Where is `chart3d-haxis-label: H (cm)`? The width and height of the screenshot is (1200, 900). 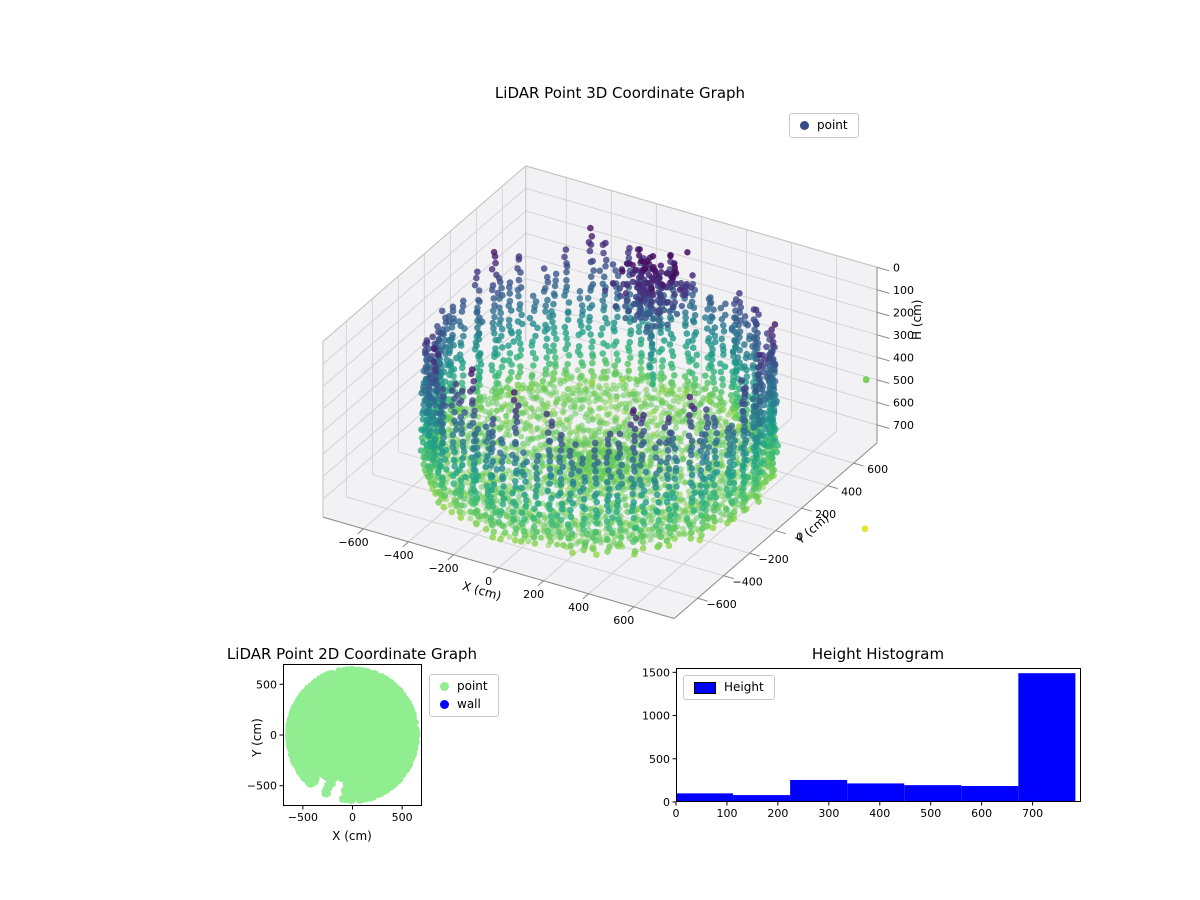 chart3d-haxis-label: H (cm) is located at coordinates (917, 320).